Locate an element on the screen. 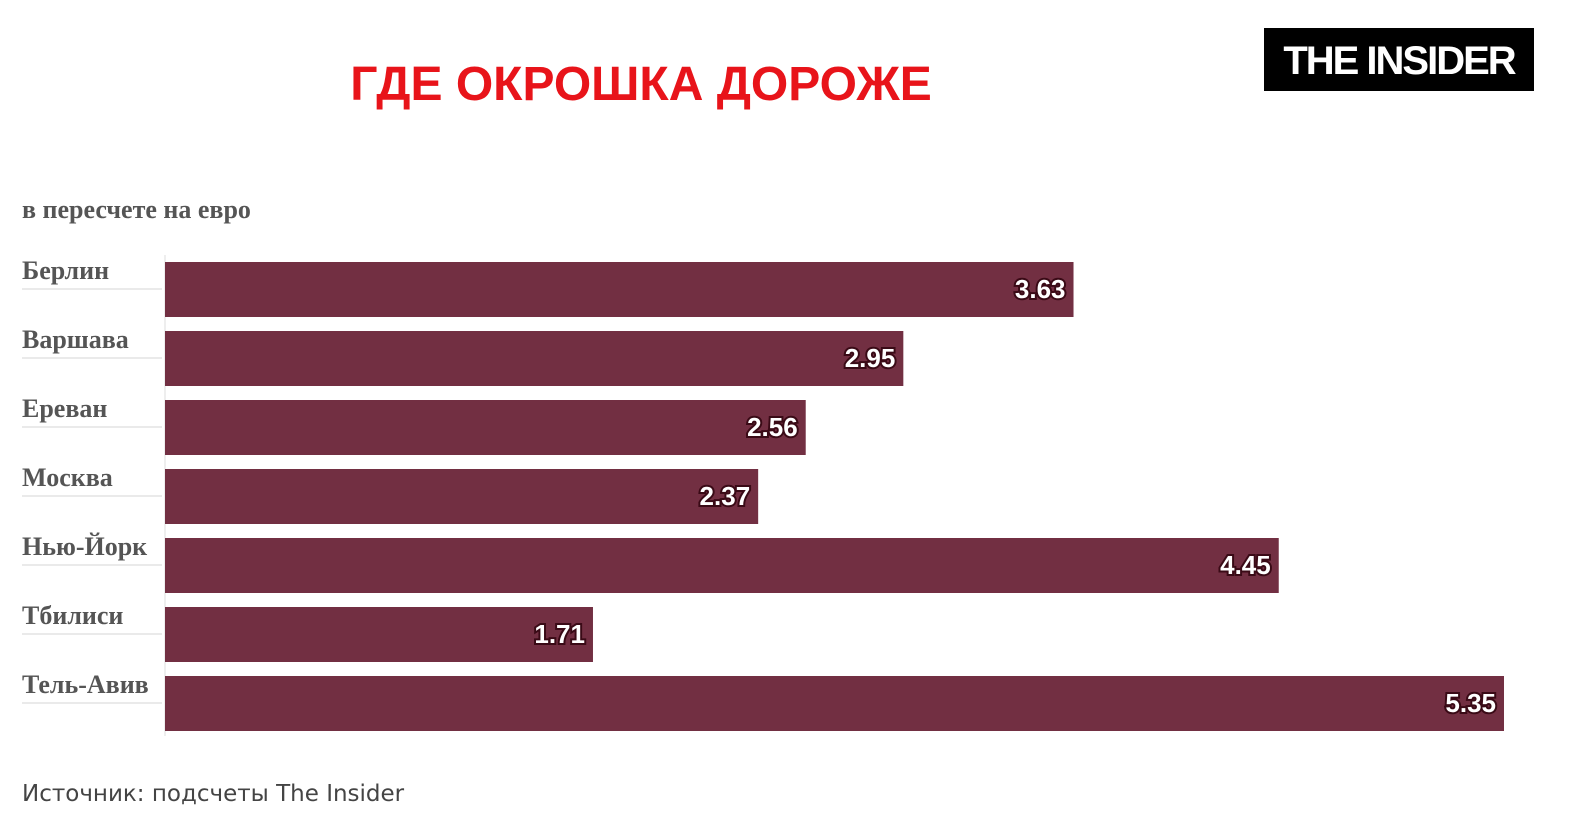  value-label: 5.35 is located at coordinates (1470, 703).